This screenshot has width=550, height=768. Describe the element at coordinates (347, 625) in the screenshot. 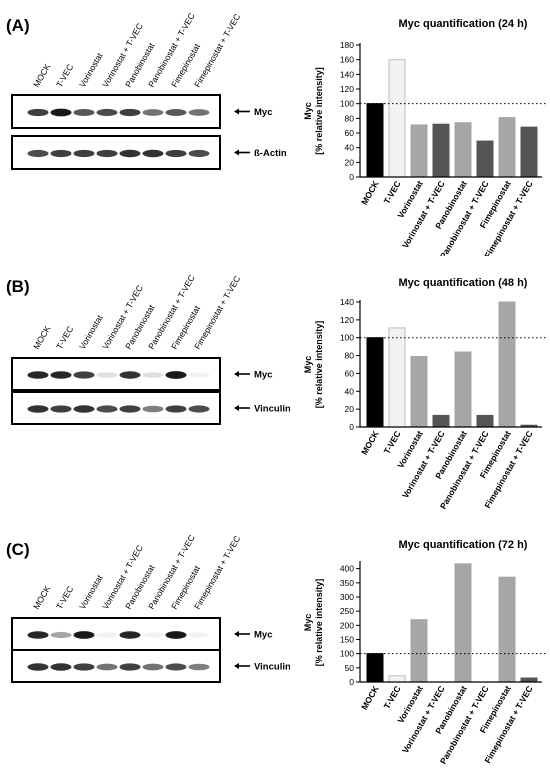

I see `y-tick-label: 200` at that location.